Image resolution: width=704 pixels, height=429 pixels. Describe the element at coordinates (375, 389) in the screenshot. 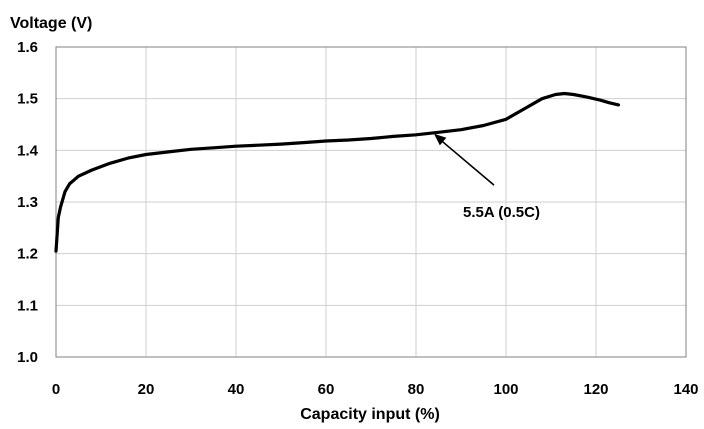

I see `x-tick-labels: 0 20 40 60 80 100 120 140` at that location.